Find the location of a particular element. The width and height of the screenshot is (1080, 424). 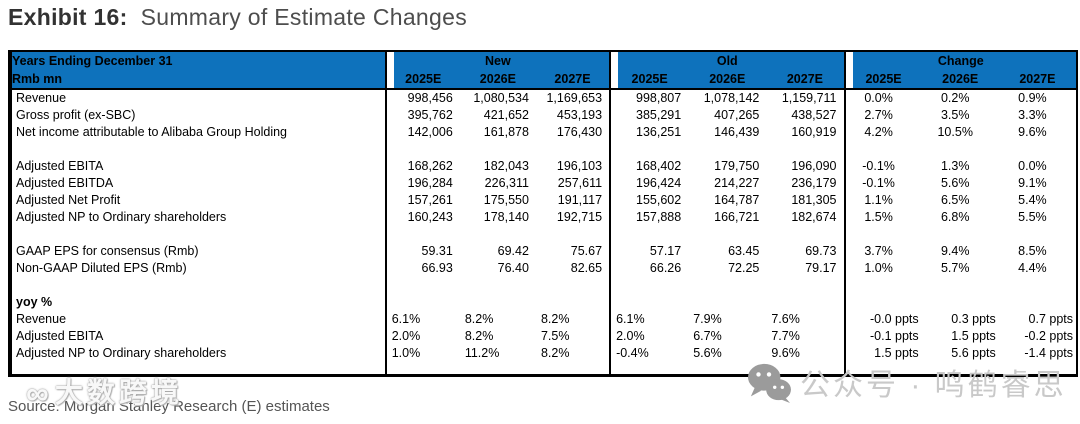

cell-change-2027e: 8.5% is located at coordinates (1032, 251).